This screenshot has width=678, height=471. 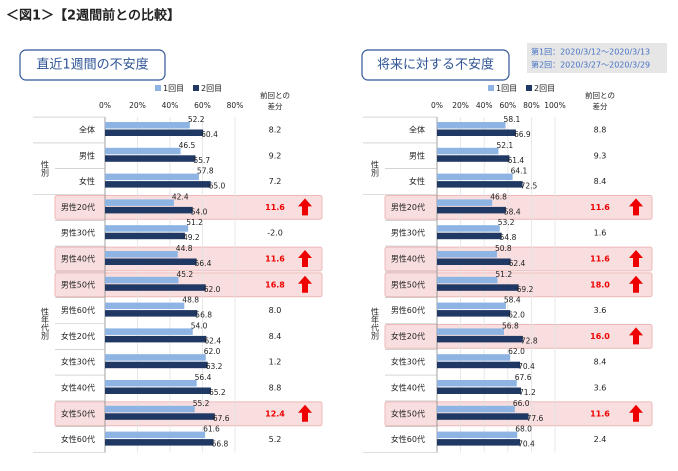 What do you see at coordinates (597, 58) in the screenshot?
I see `note-box` at bounding box center [597, 58].